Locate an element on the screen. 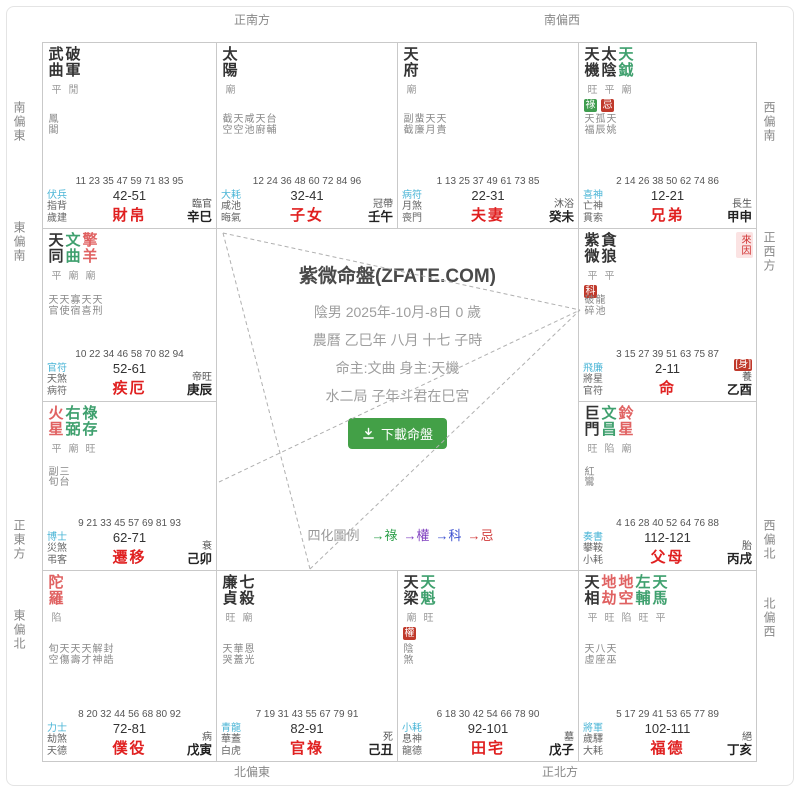  palace-bottom-block: 2 14 26 38 50 62 74 86 12-21 兄弟 is located at coordinates (667, 200).